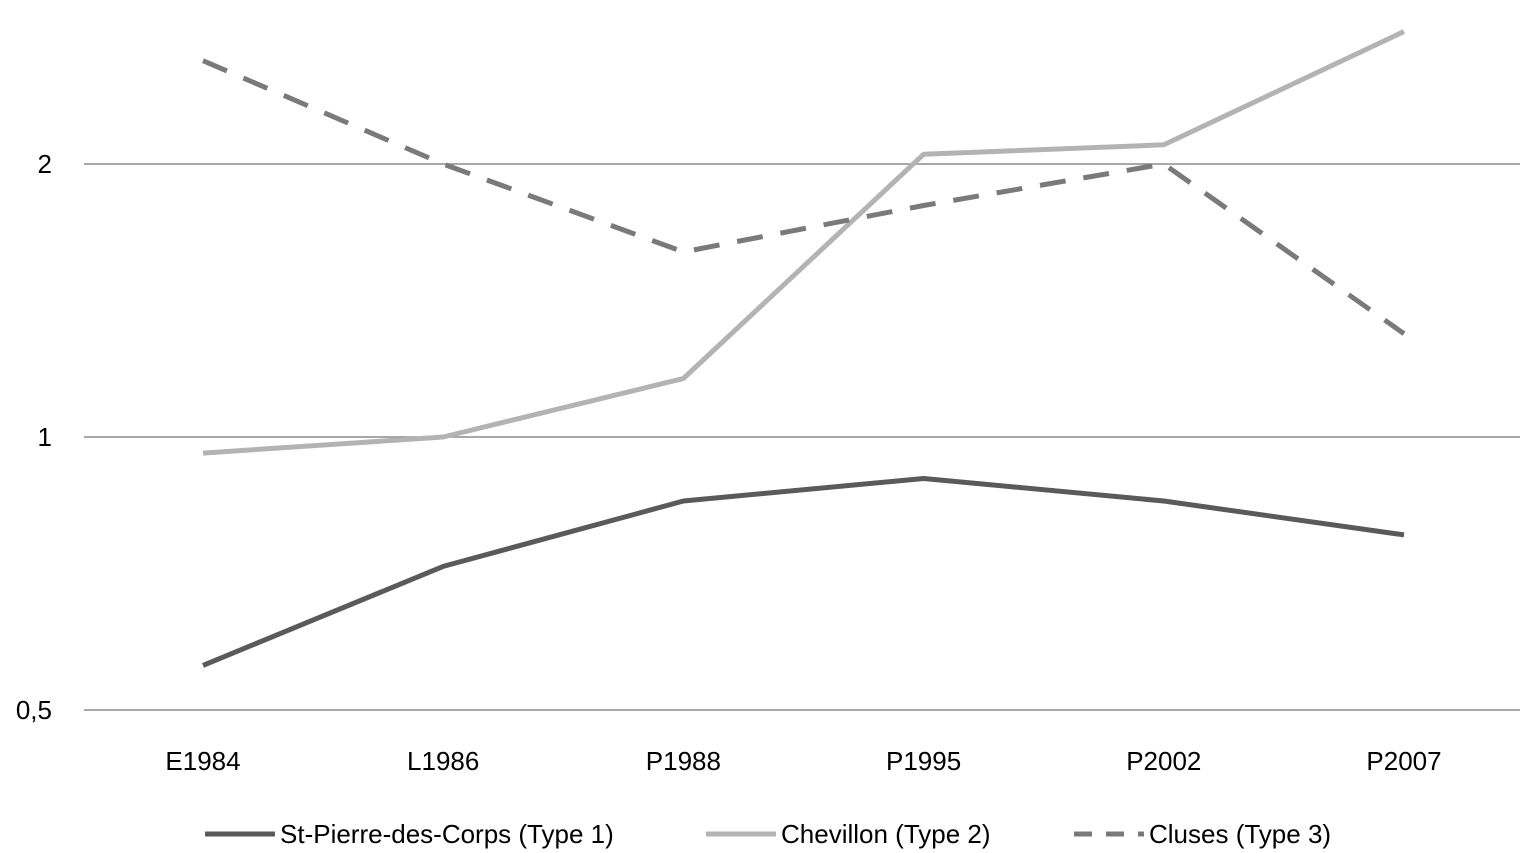 This screenshot has width=1520, height=853. Describe the element at coordinates (34, 710) in the screenshot. I see `y-tick-label: 0,5` at that location.